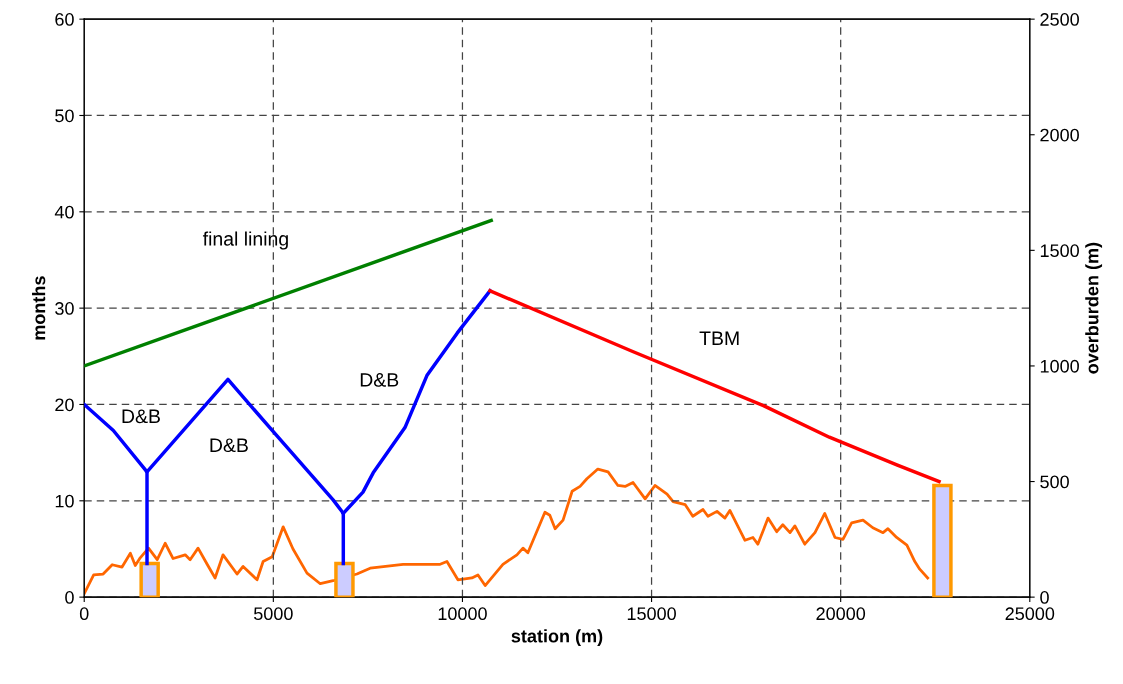  Describe the element at coordinates (64, 212) in the screenshot. I see `y-tick-label: 40` at that location.